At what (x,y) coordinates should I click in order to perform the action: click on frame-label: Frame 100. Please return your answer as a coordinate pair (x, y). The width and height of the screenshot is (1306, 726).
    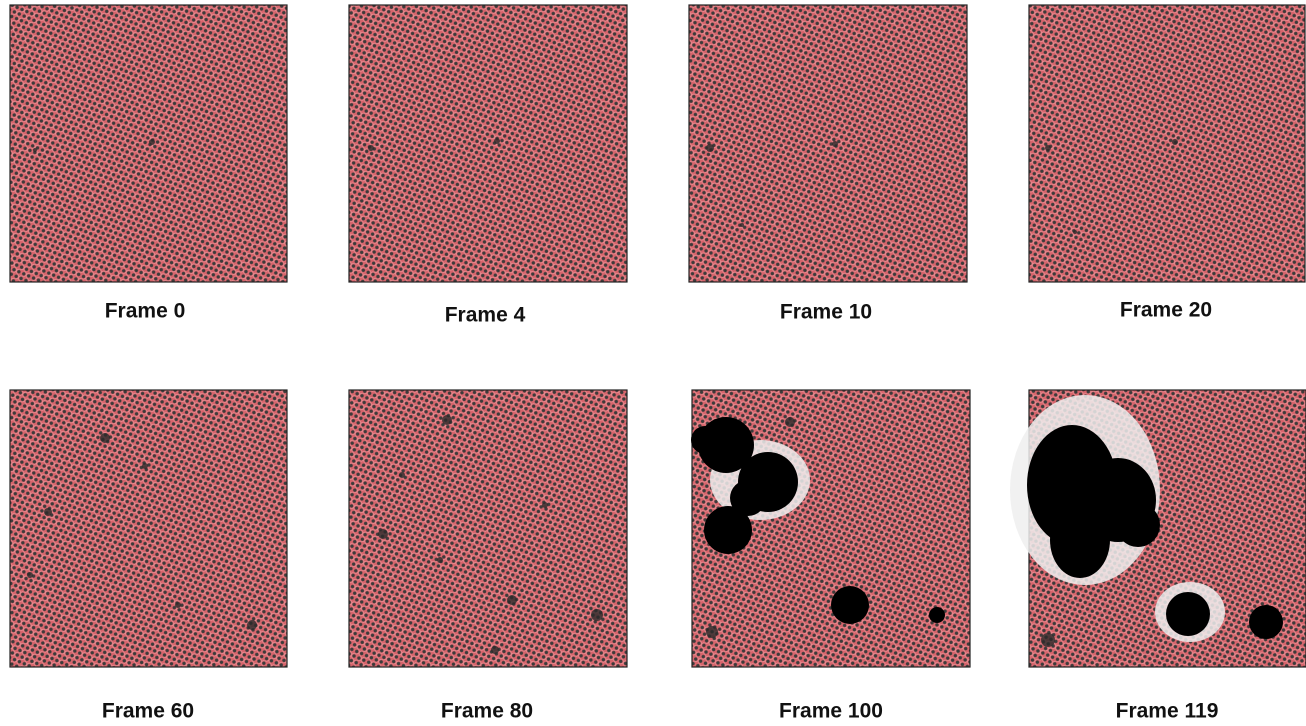
    Looking at the image, I should click on (831, 711).